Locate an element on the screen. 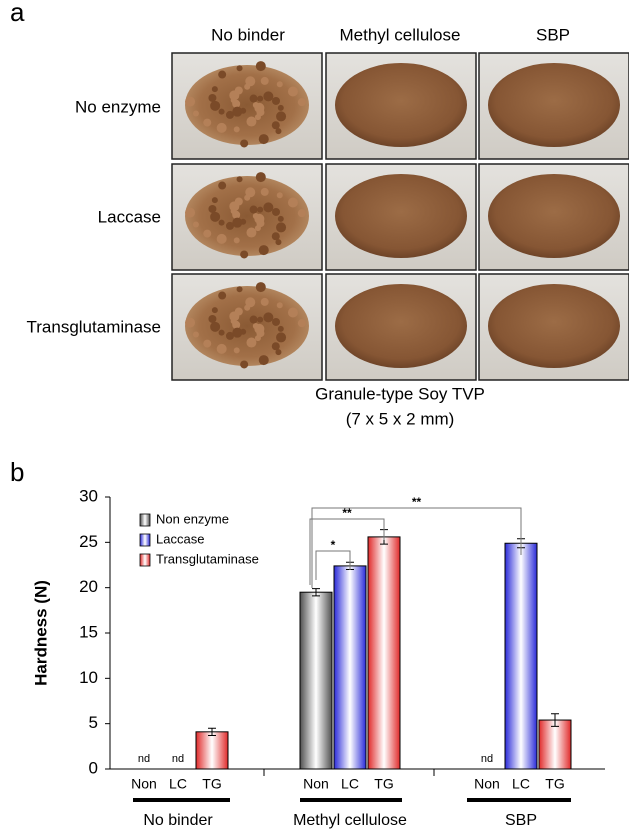 The width and height of the screenshot is (629, 837). row-label: Transglutaminase is located at coordinates (94, 326).